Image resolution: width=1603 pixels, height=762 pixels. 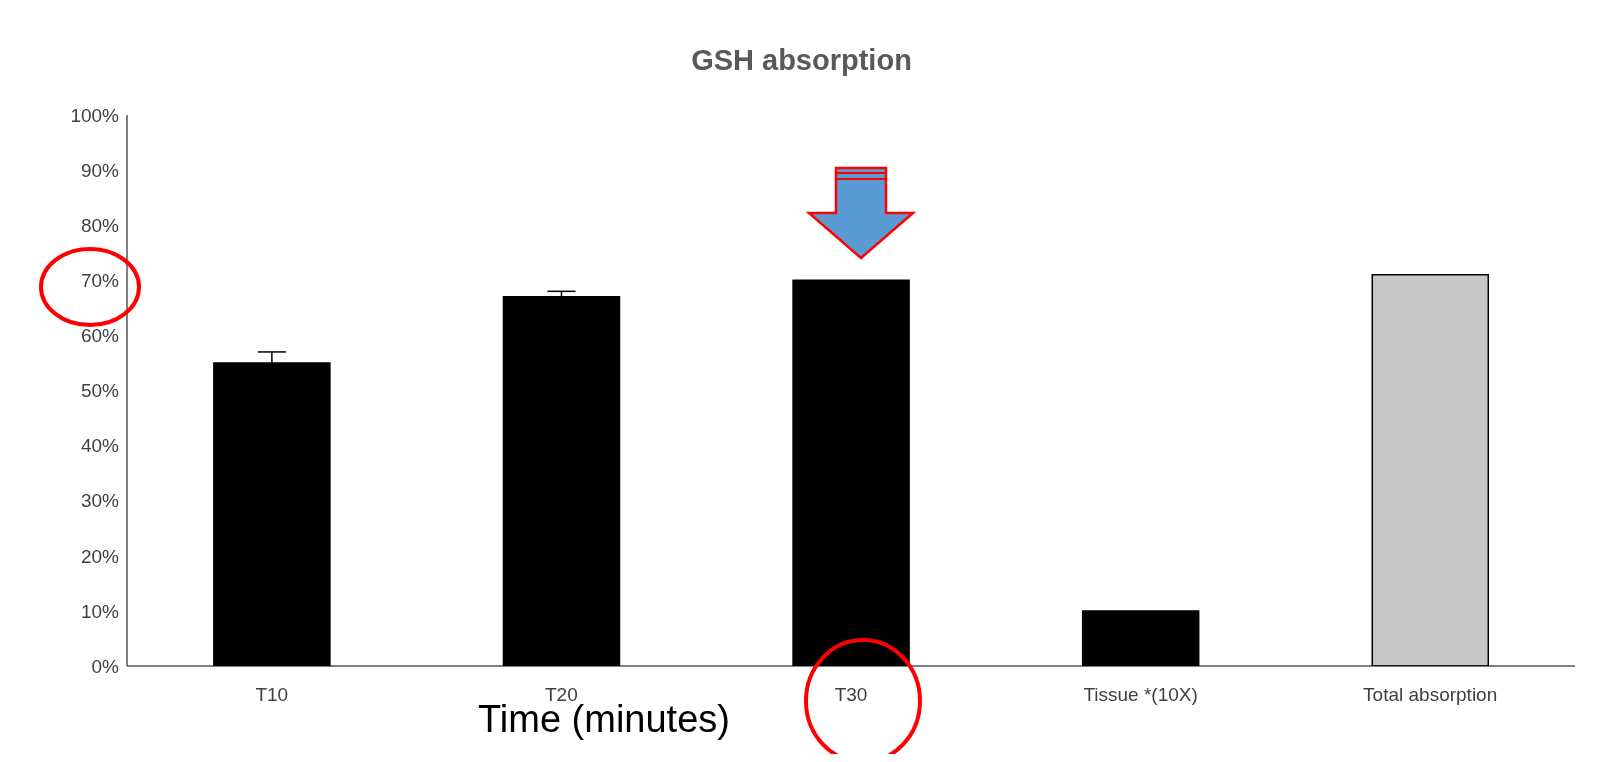 I want to click on x-tick-label: Tissue *(10X), so click(x=1140, y=695).